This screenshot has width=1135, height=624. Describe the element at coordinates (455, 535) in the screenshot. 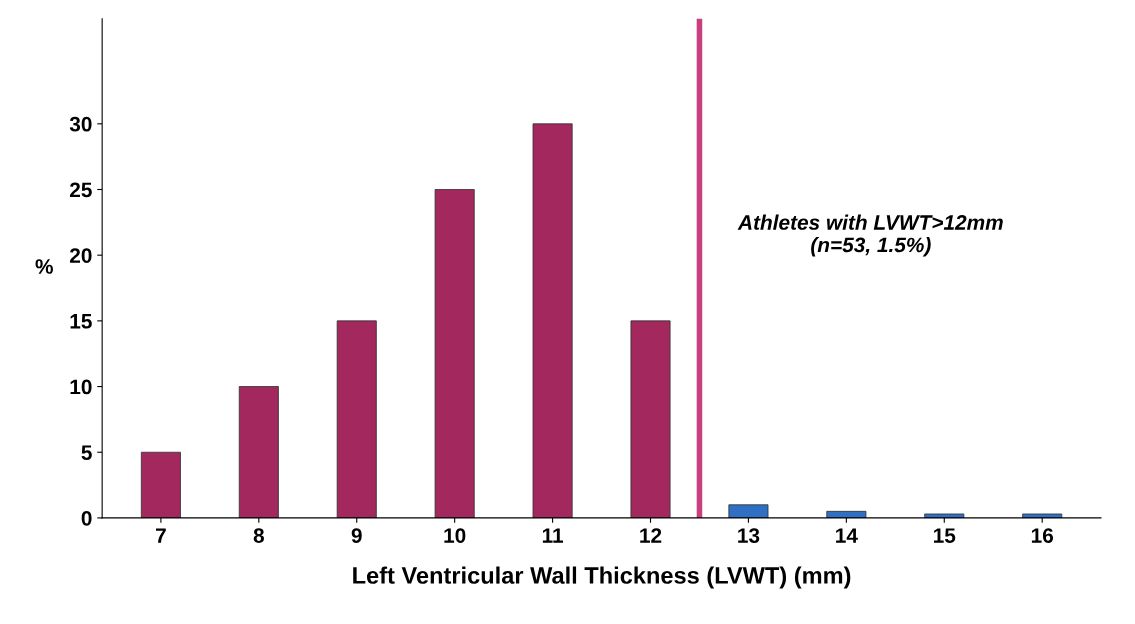

I see `x-tick-label: 10` at that location.